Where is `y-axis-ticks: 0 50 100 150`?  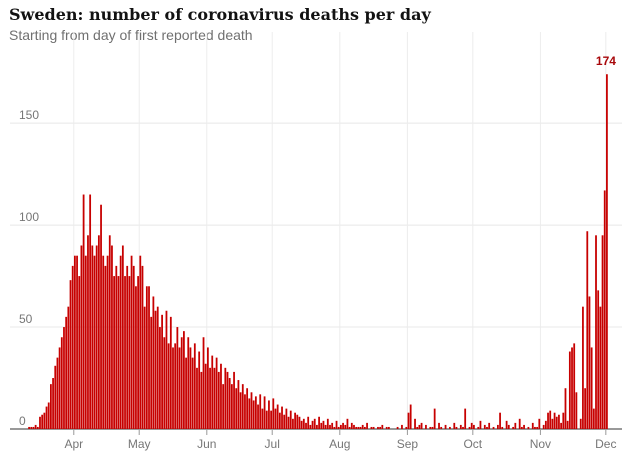 y-axis-ticks: 0 50 100 150 is located at coordinates (29, 268).